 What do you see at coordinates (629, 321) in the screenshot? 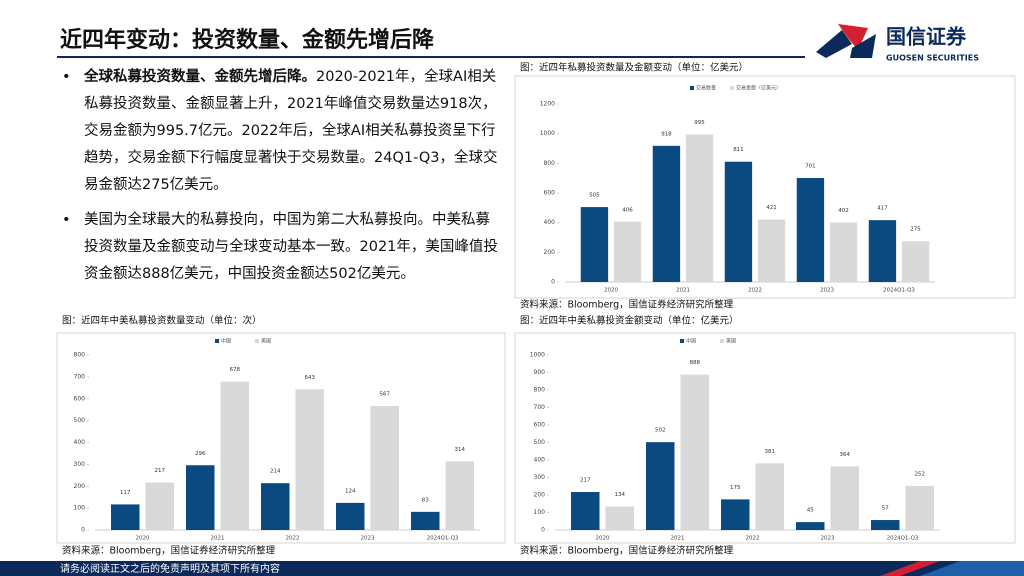
I see `chart-caption: 图：近四年中美私募投资金额变动（单位：亿美元）` at bounding box center [629, 321].